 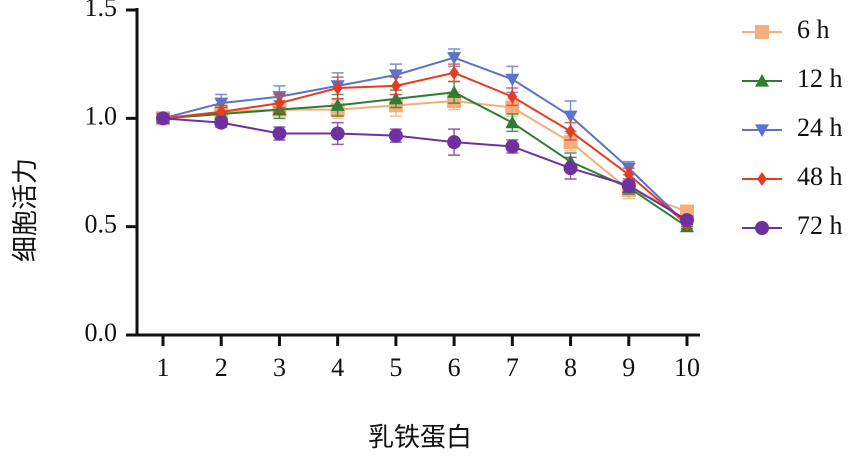 What do you see at coordinates (101, 224) in the screenshot?
I see `y-tick-label: 0.5` at bounding box center [101, 224].